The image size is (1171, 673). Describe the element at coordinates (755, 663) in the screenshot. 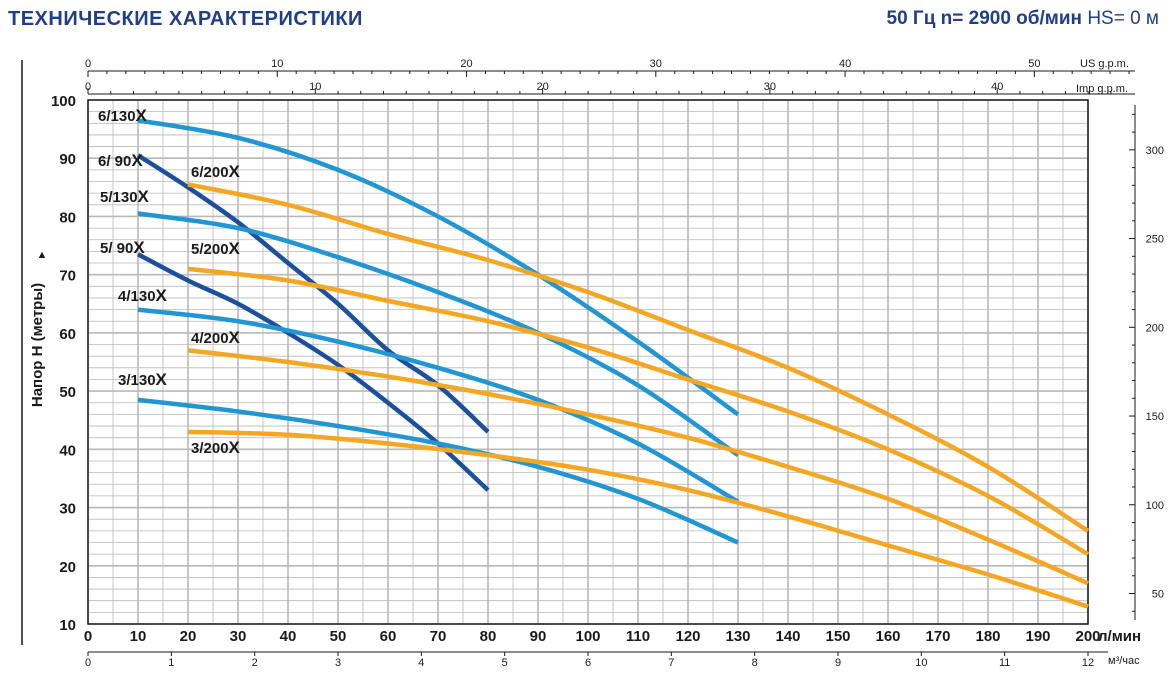

I see `m3h-tick-label: 8` at that location.